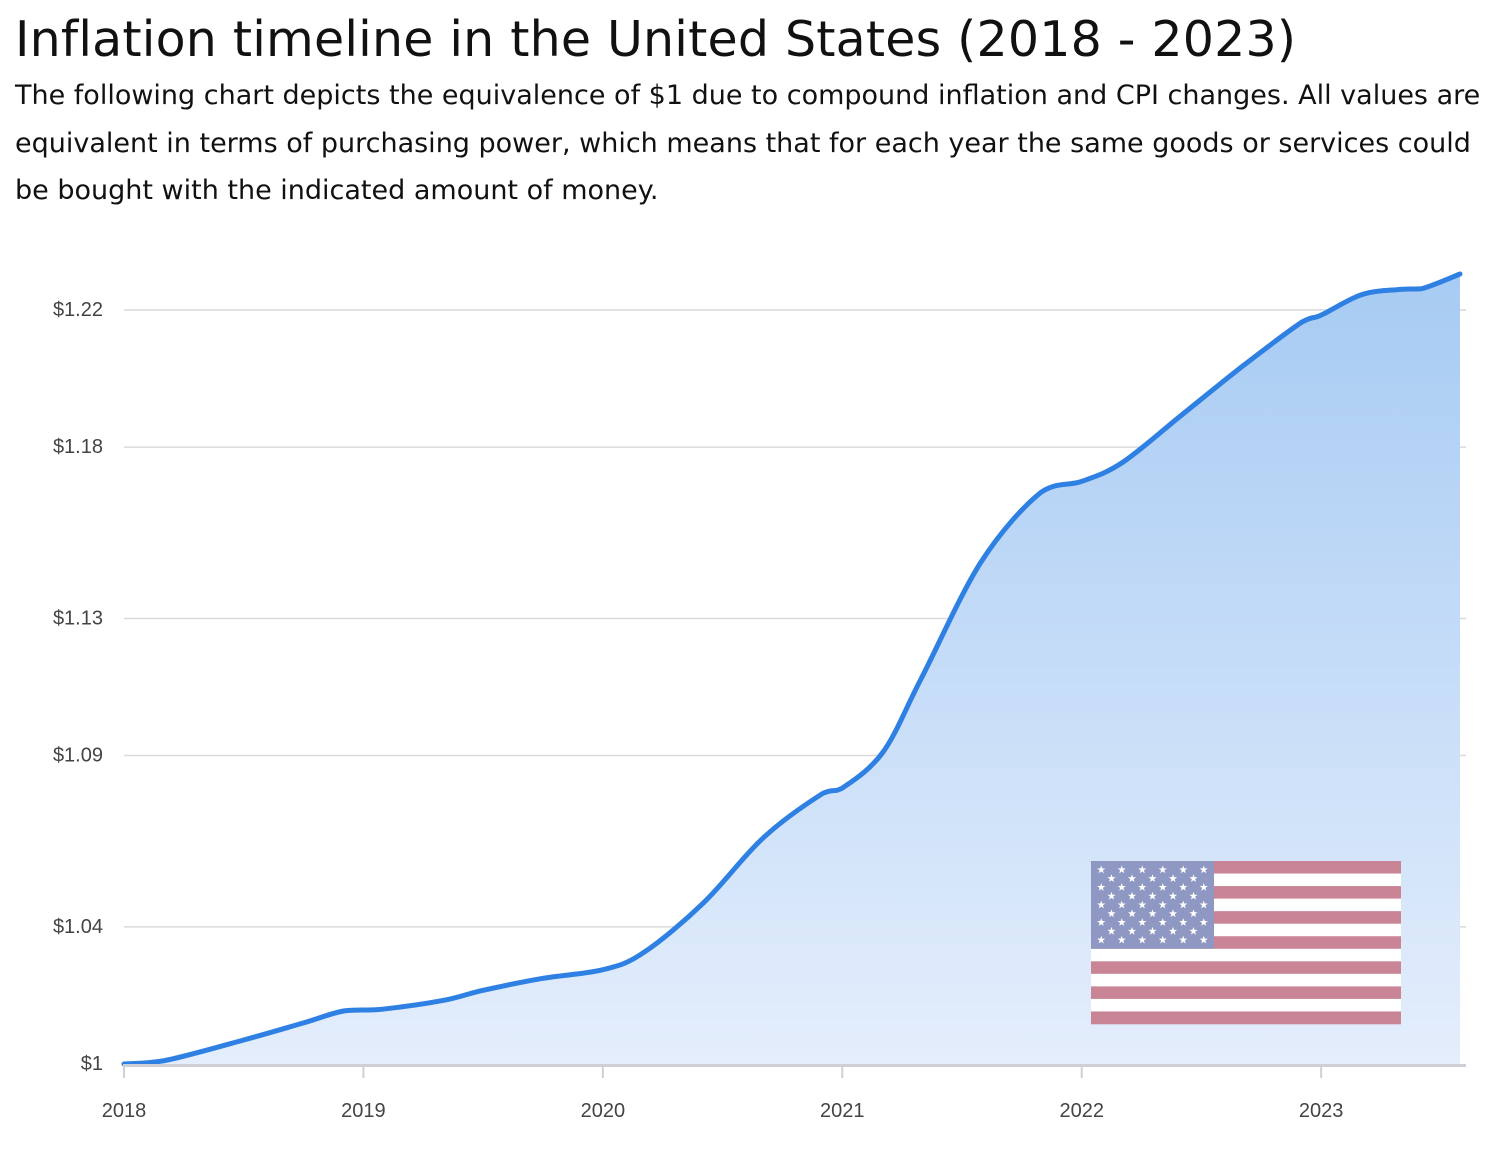 Image resolution: width=1494 pixels, height=1150 pixels. Describe the element at coordinates (78, 756) in the screenshot. I see `y-tick-label: $1.09` at that location.